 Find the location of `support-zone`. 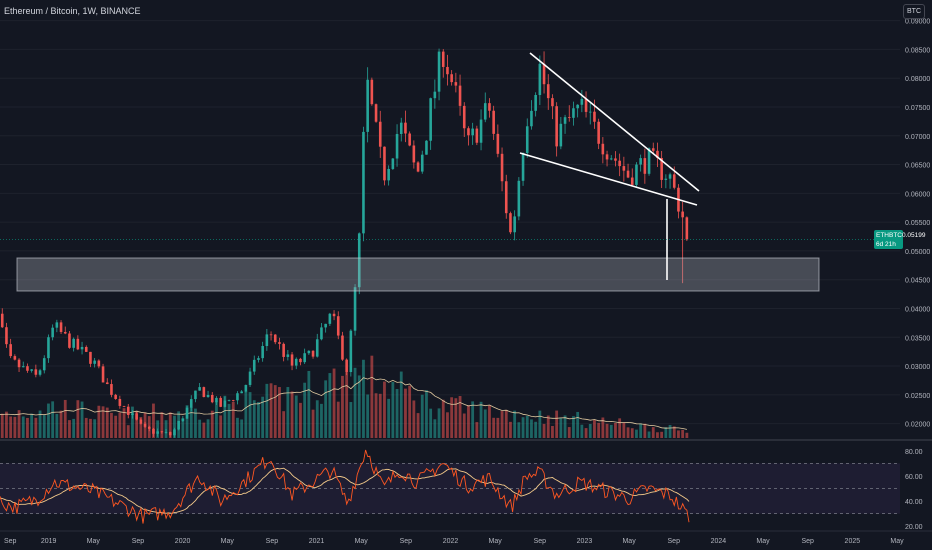

support-zone is located at coordinates (418, 274).